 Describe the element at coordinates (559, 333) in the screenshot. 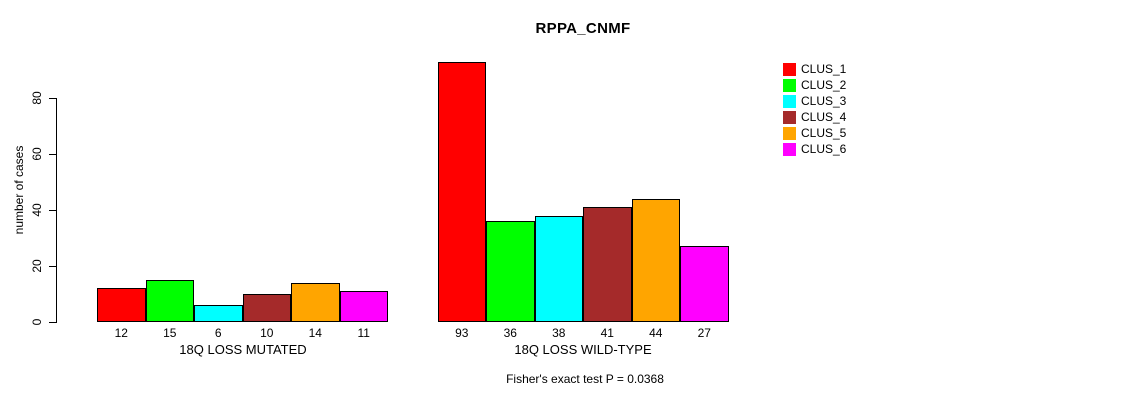

I see `bar-value-label: 38` at that location.